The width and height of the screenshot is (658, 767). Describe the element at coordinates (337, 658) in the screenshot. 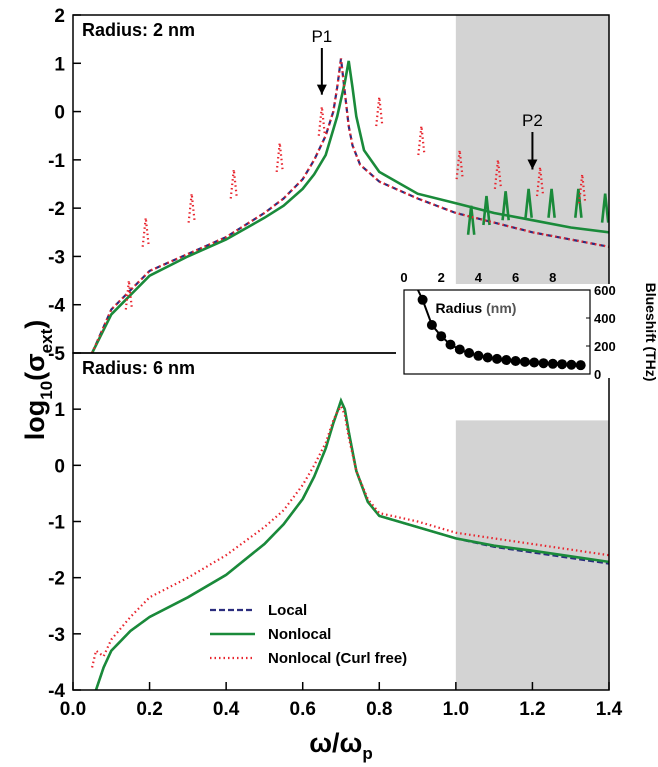

I see `legend-label: Nonlocal (Curl free)` at that location.